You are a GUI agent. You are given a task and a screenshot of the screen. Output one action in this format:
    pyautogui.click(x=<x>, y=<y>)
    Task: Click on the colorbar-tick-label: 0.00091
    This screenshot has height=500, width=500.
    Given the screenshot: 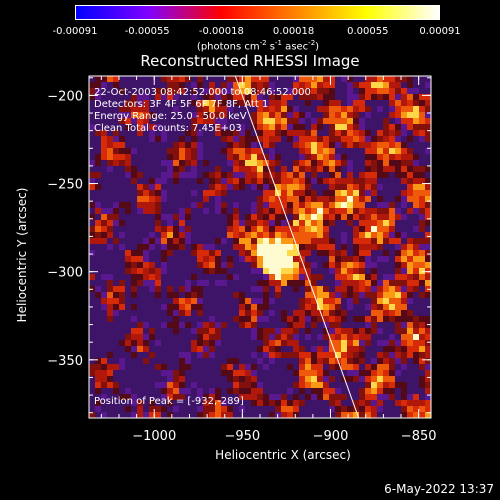 What is the action you would take?
    pyautogui.click(x=440, y=31)
    